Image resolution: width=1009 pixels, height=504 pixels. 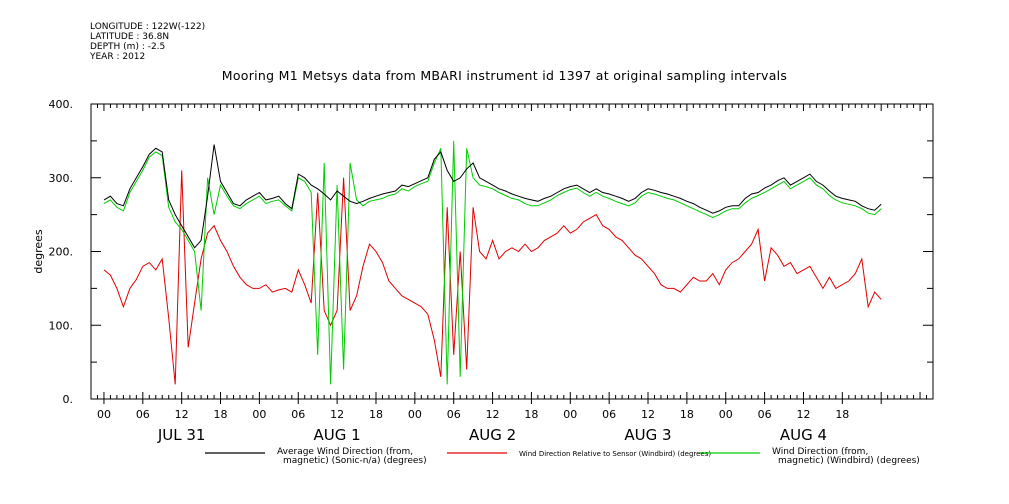 I want to click on y-tick-label: 200., so click(x=61, y=252).